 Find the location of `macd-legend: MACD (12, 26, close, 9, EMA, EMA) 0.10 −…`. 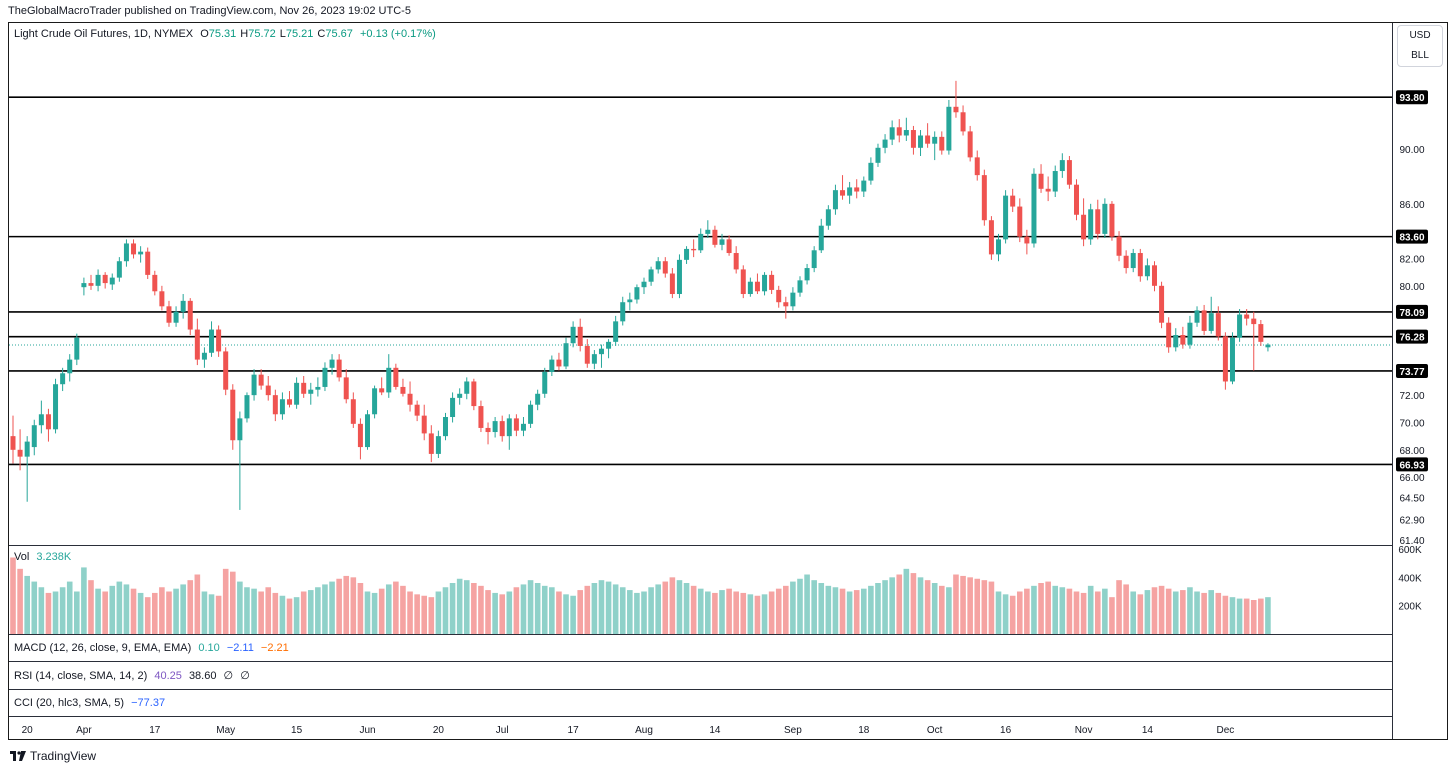

macd-legend: MACD (12, 26, close, 9, EMA, EMA) 0.10 −… is located at coordinates (151, 648).